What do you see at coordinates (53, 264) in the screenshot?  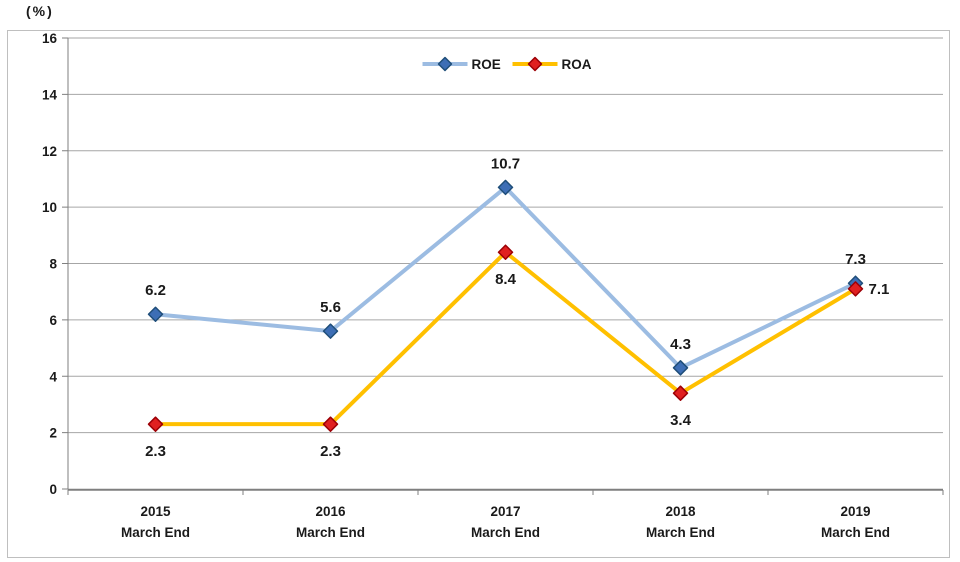 I see `y-axis-tick-label: 8` at bounding box center [53, 264].